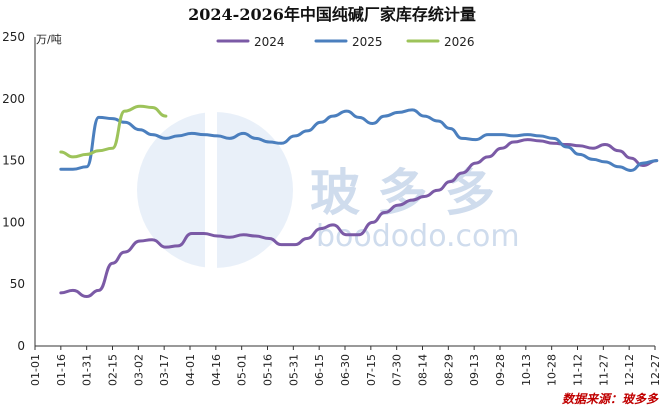 This screenshot has height=410, width=664. Describe the element at coordinates (610, 399) in the screenshot. I see `data-source-note: 数据来源：玻多多` at that location.